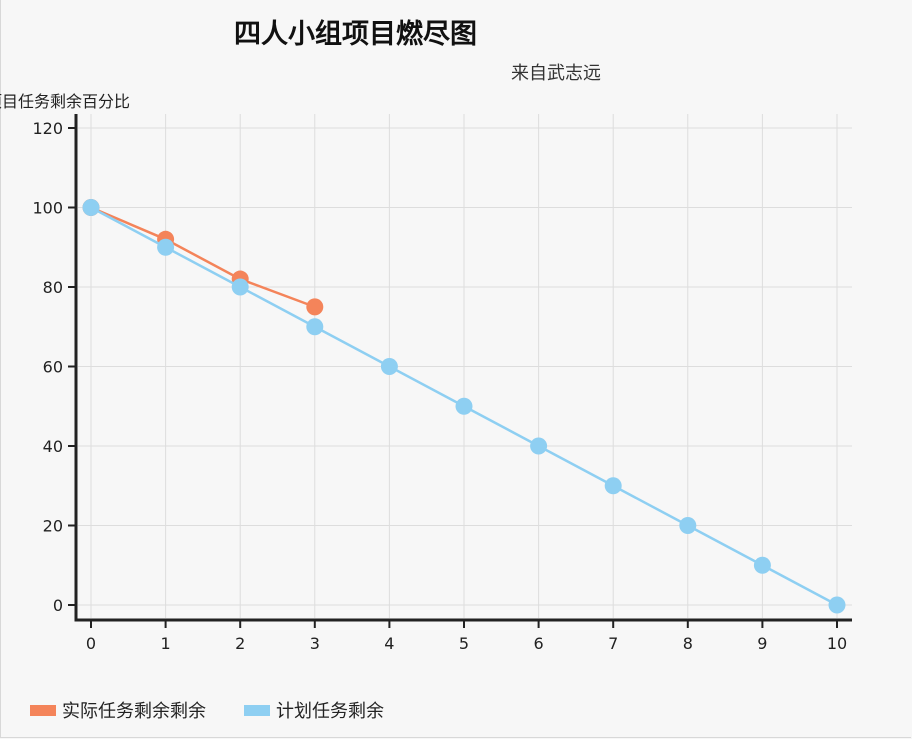  What do you see at coordinates (240, 643) in the screenshot?
I see `x-tick-label-2: 2` at bounding box center [240, 643].